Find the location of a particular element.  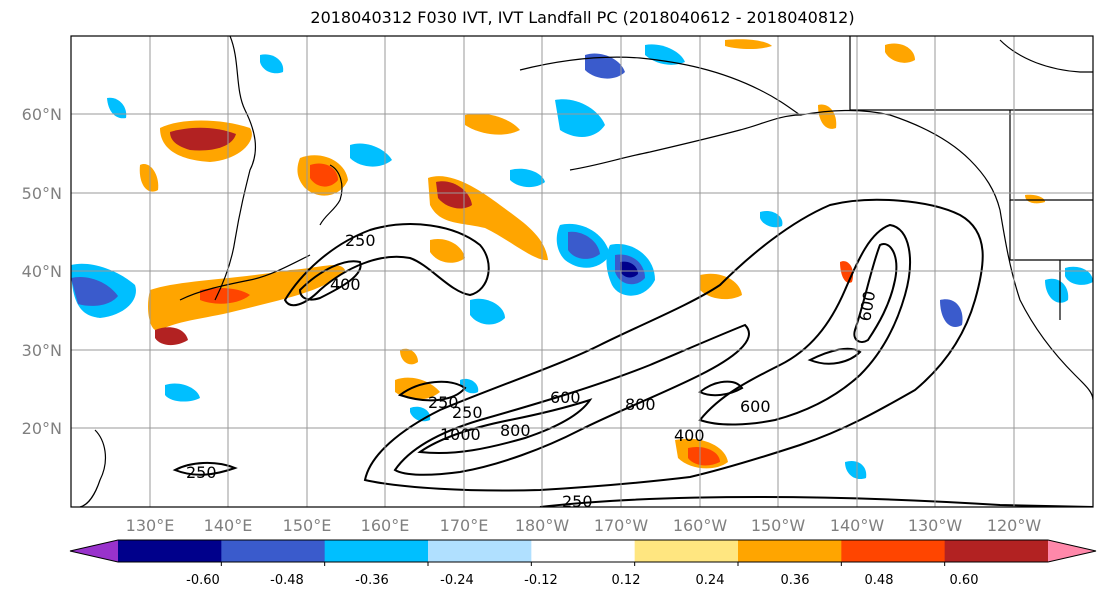

lon-label: 170°E is located at coordinates (464, 525).